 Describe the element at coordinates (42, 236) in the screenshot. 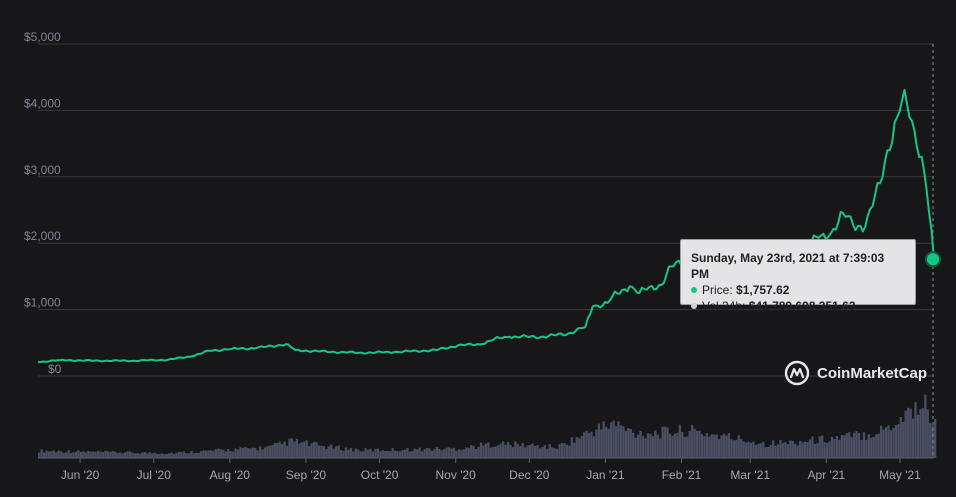

I see `y-tick-label: $2,000` at that location.